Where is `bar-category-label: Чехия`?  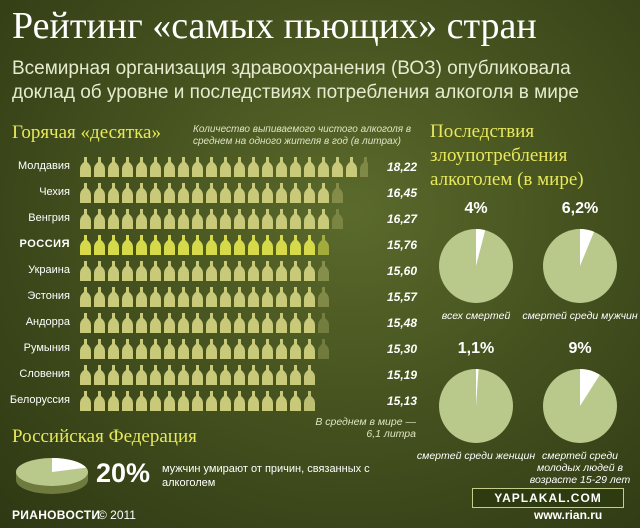
bar-category-label: Чехия is located at coordinates (54, 192).